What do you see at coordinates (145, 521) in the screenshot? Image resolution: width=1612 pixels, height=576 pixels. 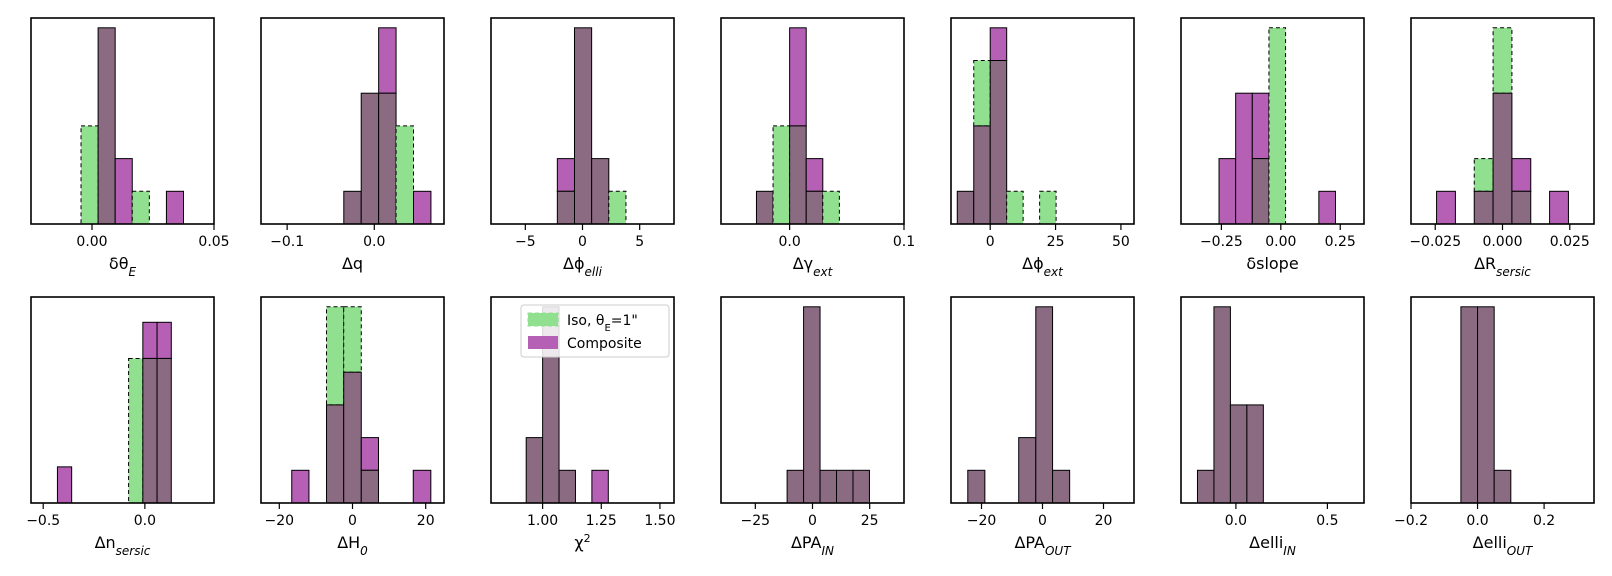 I see `x-tick-label-n_sersic-1: 0.0` at bounding box center [145, 521].